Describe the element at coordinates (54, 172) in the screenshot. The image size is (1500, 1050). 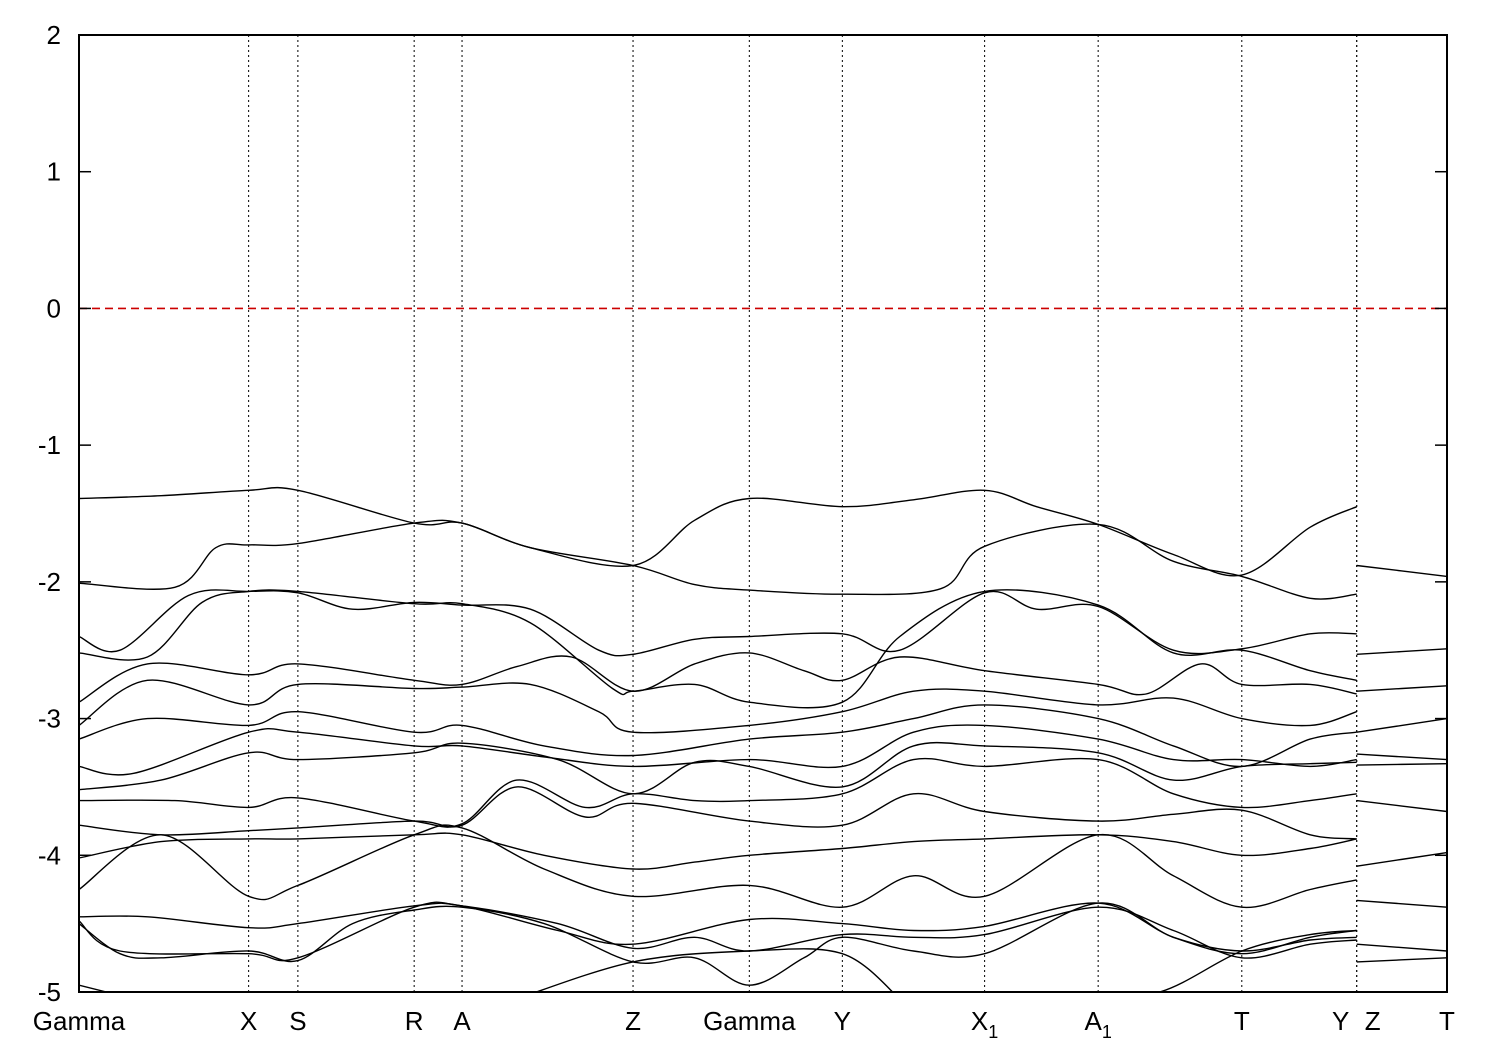
I see `y-tick-label: 1` at that location.